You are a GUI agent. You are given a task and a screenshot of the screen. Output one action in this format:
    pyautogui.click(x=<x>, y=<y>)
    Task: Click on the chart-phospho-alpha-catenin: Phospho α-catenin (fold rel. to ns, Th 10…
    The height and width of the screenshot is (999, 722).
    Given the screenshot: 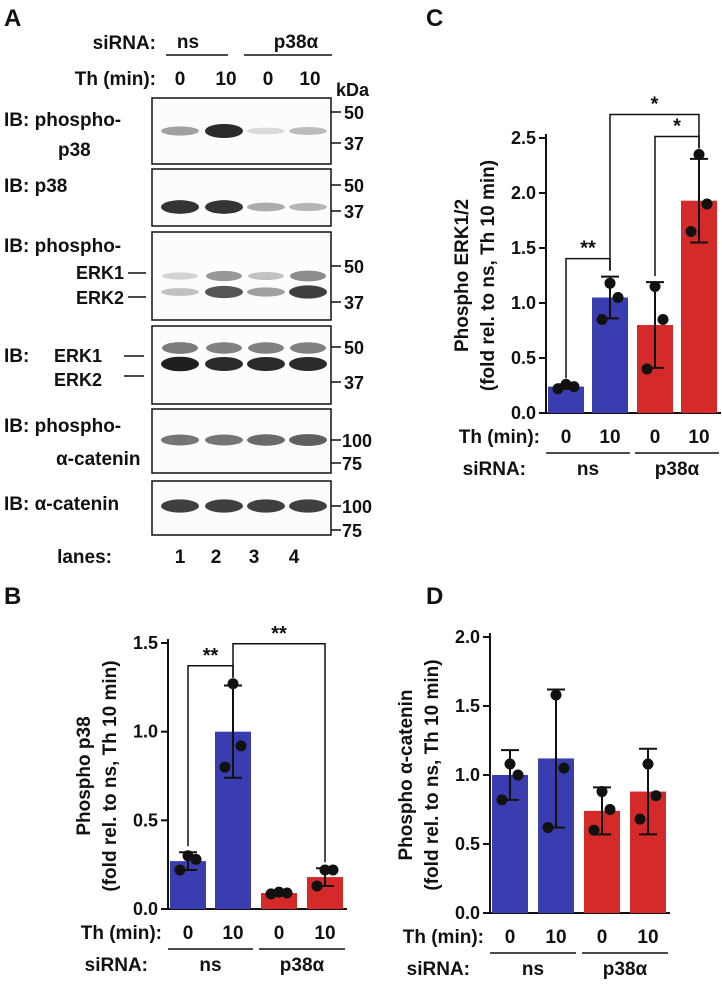 What is the action you would take?
    pyautogui.click(x=533, y=803)
    